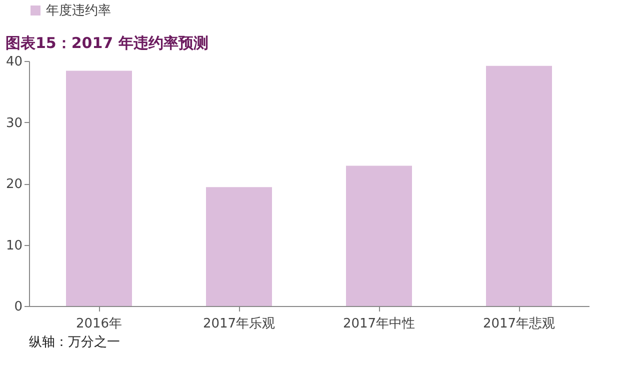 Image resolution: width=619 pixels, height=379 pixels. Describe the element at coordinates (74, 342) in the screenshot. I see `text: 纵轴：万分之一` at that location.